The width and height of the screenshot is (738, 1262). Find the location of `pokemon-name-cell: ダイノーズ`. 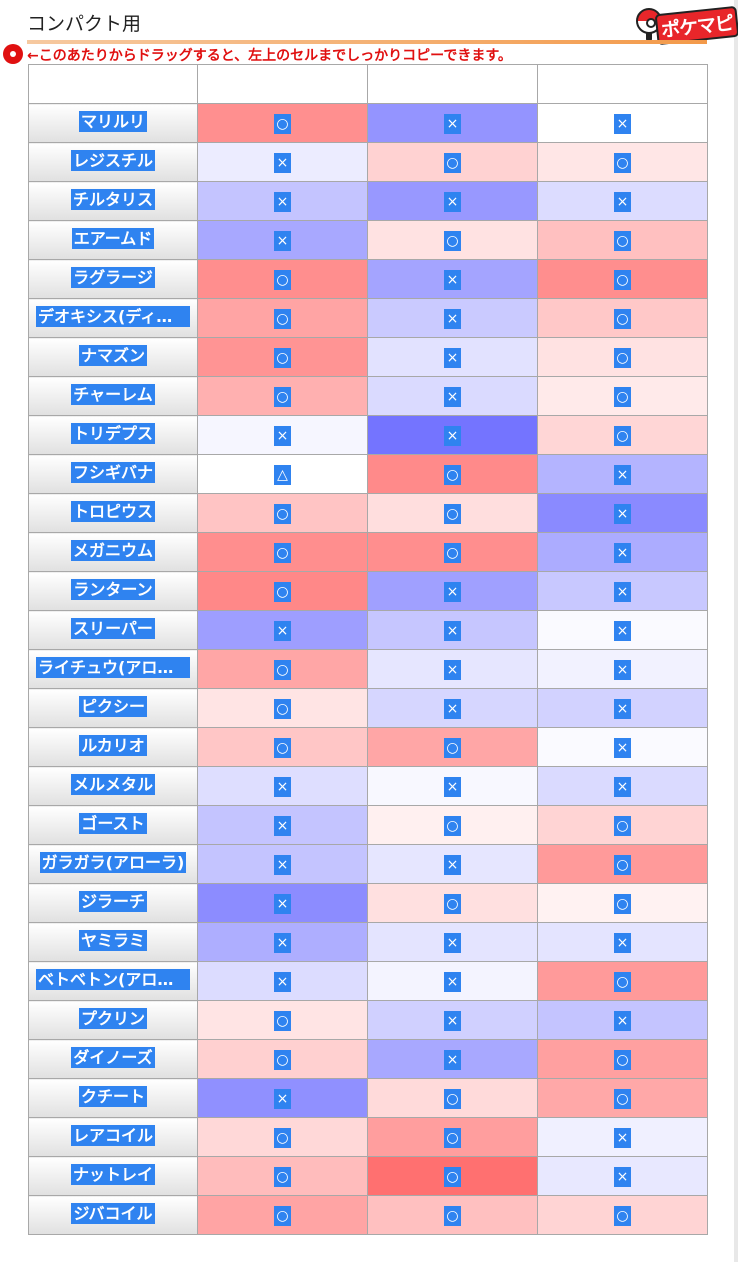

pokemon-name-cell: ダイノーズ is located at coordinates (113, 1059).